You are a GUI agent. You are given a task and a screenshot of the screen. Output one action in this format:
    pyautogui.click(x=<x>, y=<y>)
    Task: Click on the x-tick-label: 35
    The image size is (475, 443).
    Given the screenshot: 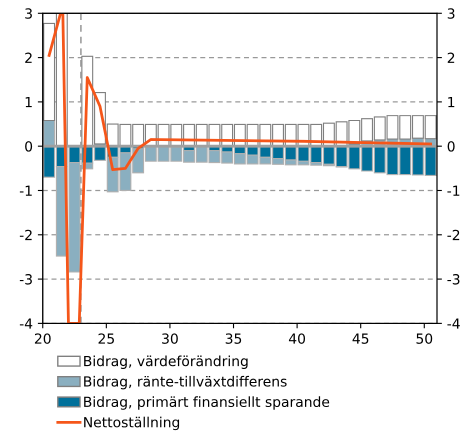 What is the action you would take?
    pyautogui.click(x=234, y=338)
    